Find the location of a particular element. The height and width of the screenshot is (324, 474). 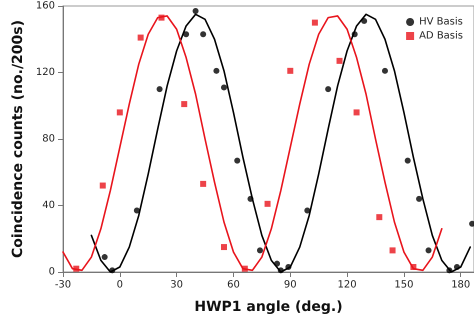

x-tick-label: 150 is located at coordinates (404, 285).